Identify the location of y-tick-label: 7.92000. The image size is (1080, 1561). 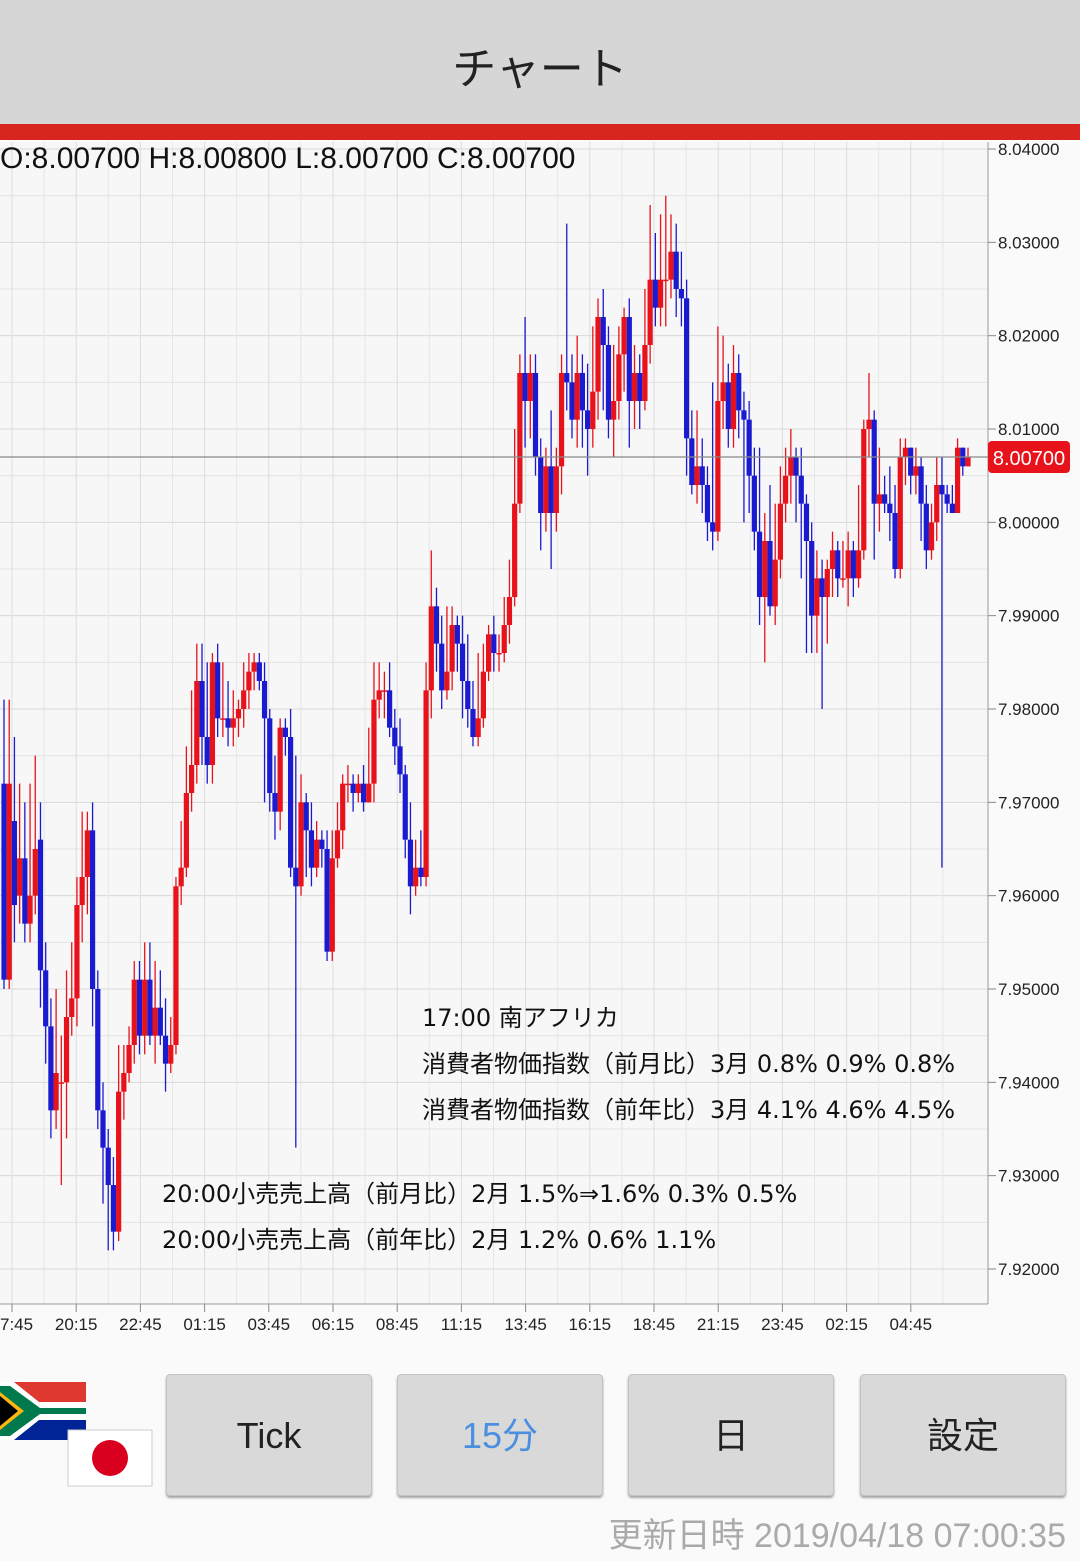
(1028, 1269).